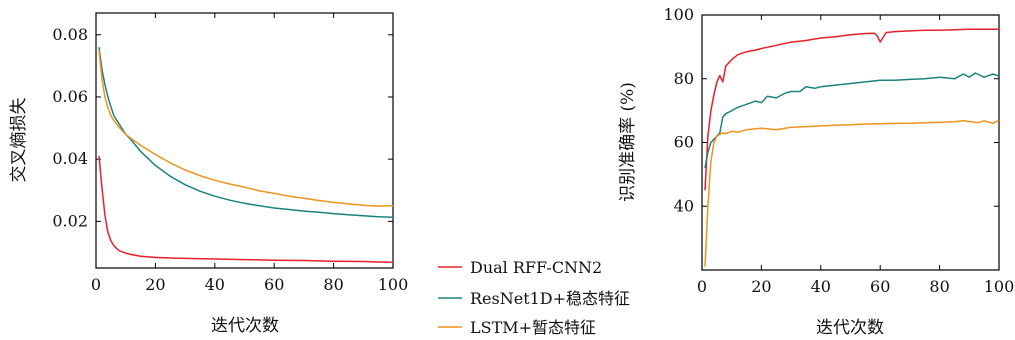 The height and width of the screenshot is (340, 1015). I want to click on accuracy-series-lstm, so click(852, 193).